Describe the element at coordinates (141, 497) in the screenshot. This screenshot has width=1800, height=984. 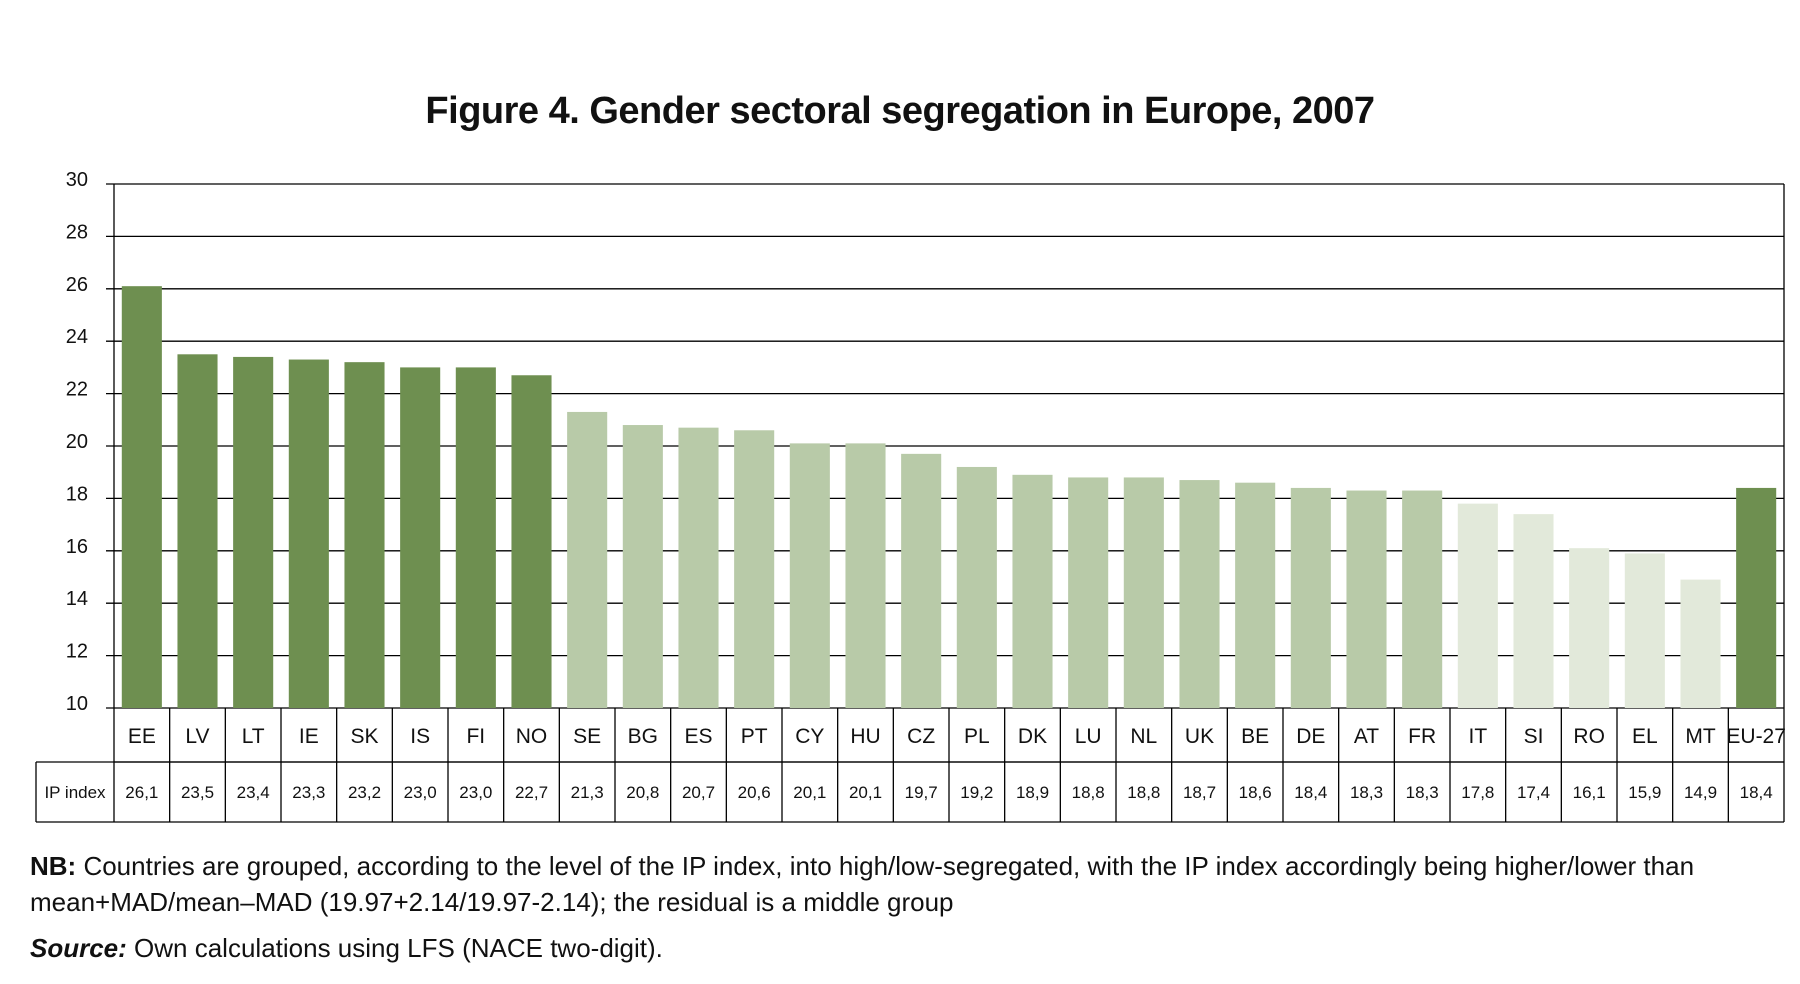
I see `bar-ee` at that location.